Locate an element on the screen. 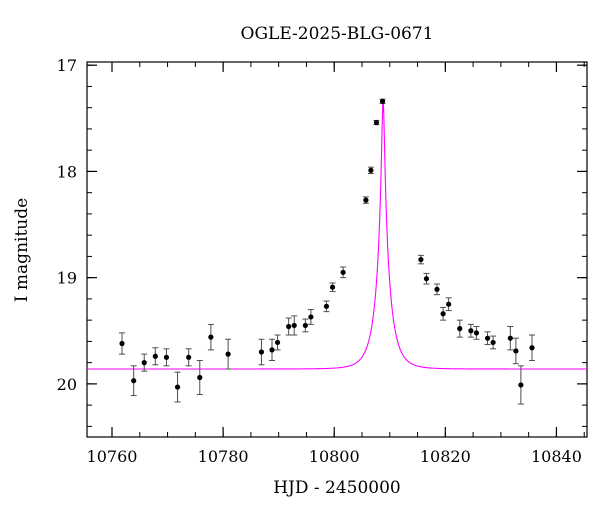 The image size is (600, 512). y-tick-label: 20 is located at coordinates (67, 384).